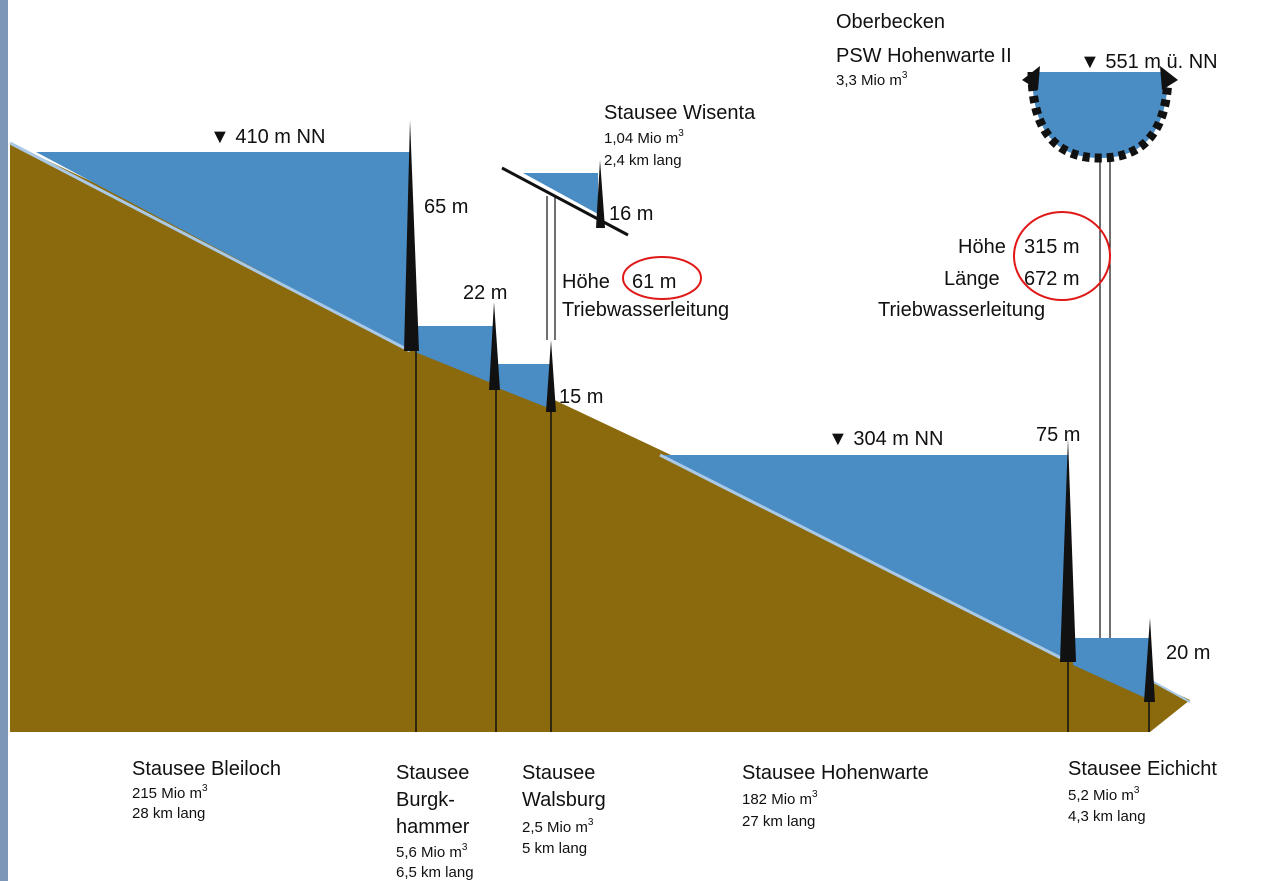 The width and height of the screenshot is (1265, 881). I want to click on hohenwarte-dam, so click(1068, 550).